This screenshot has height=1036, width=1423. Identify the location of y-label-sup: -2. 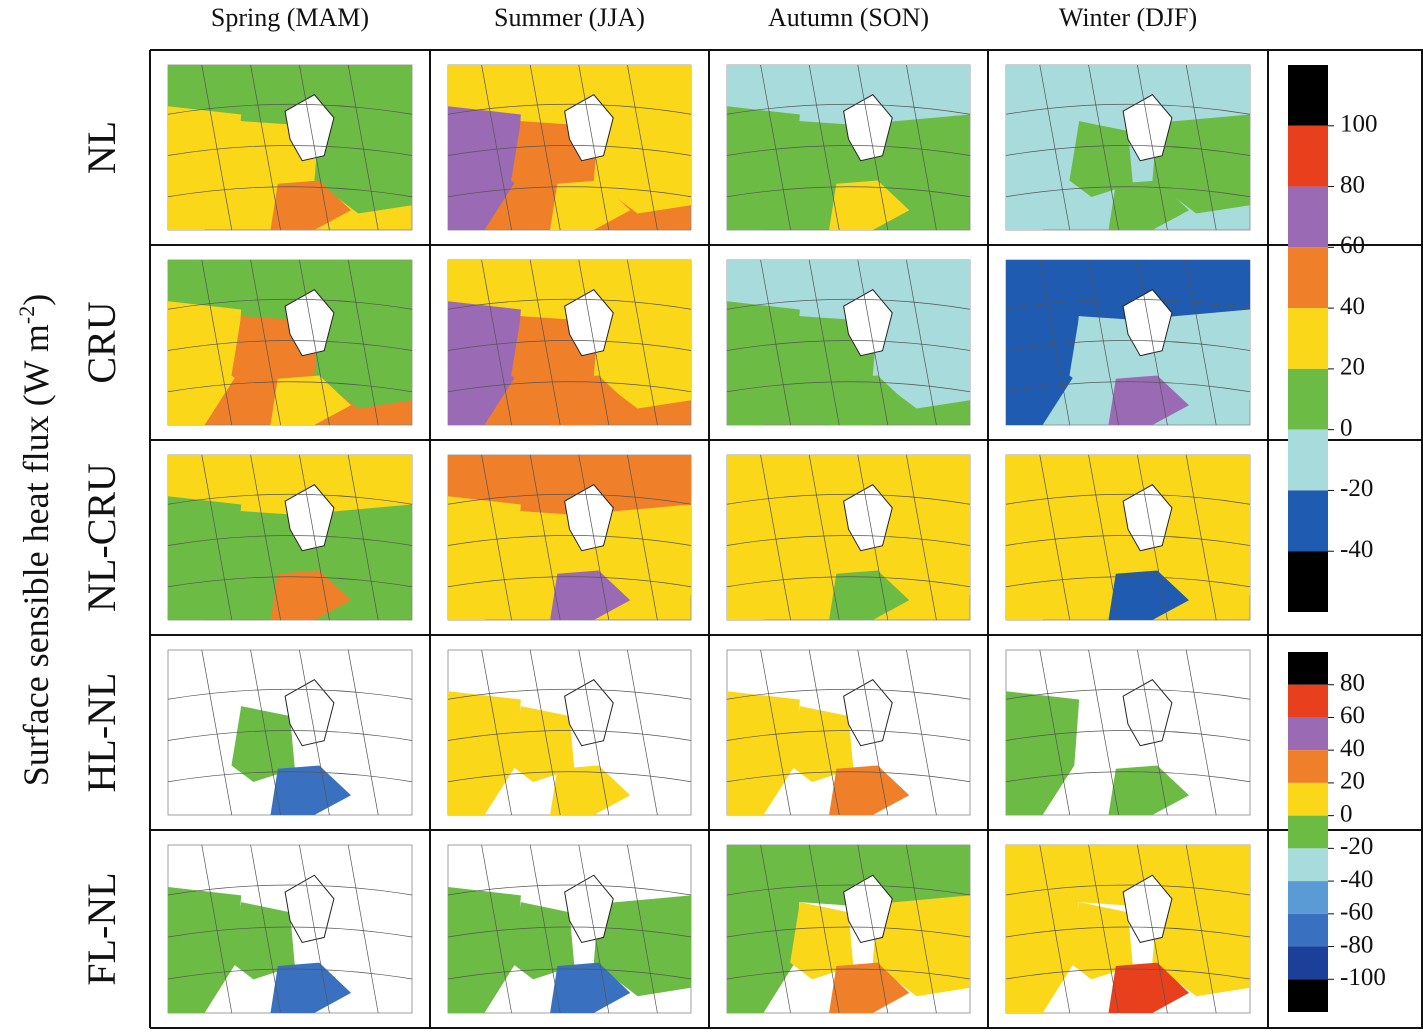
(26, 315).